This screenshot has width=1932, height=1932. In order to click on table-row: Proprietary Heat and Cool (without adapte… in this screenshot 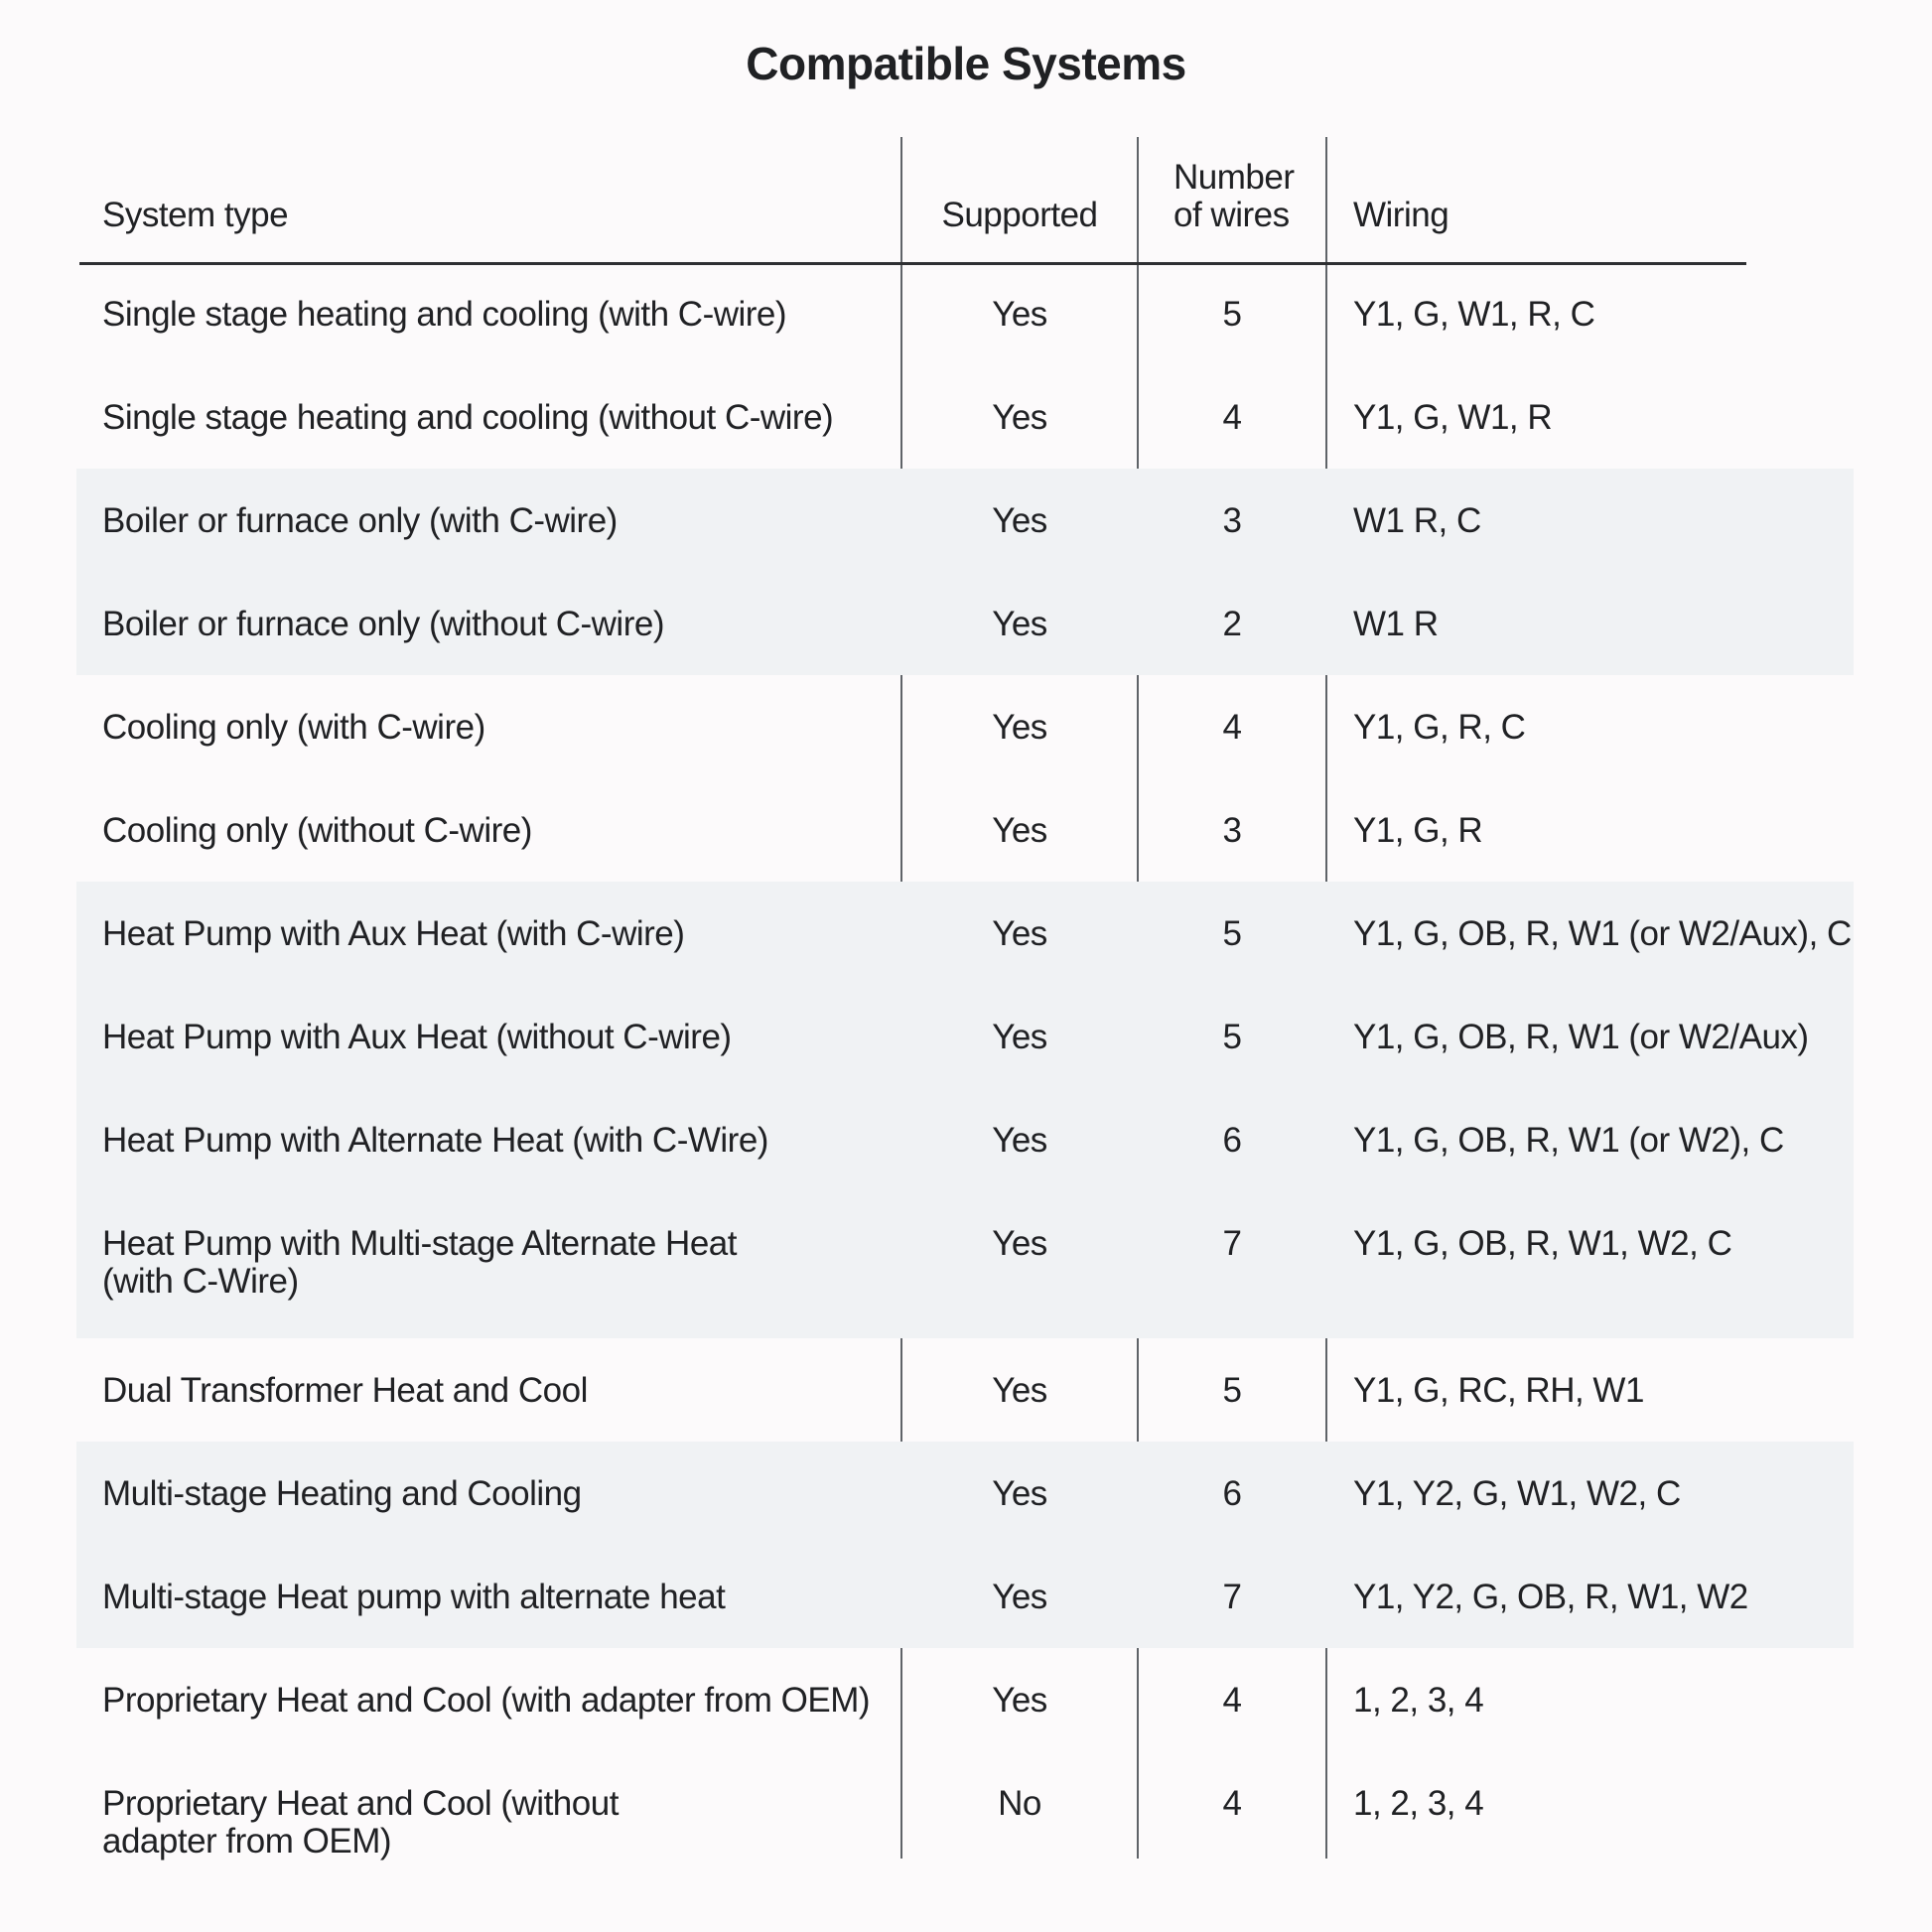, I will do `click(965, 1825)`.